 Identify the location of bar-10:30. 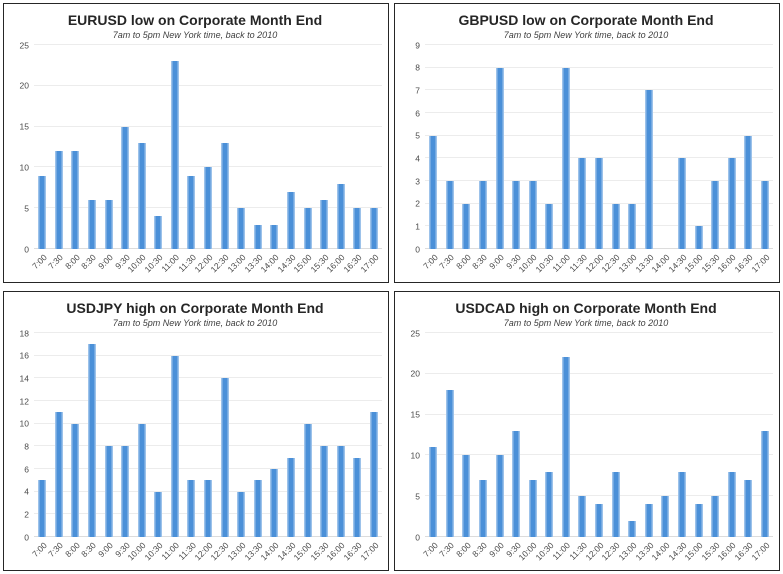
(549, 504).